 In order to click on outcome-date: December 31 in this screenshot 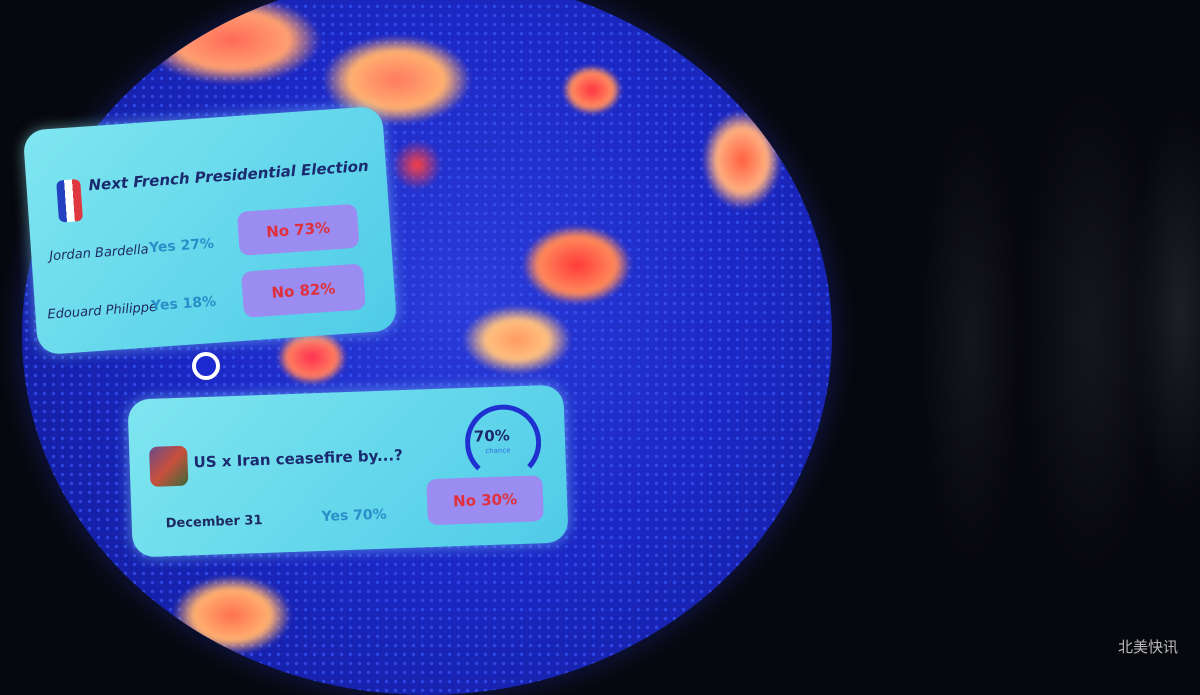, I will do `click(214, 522)`.